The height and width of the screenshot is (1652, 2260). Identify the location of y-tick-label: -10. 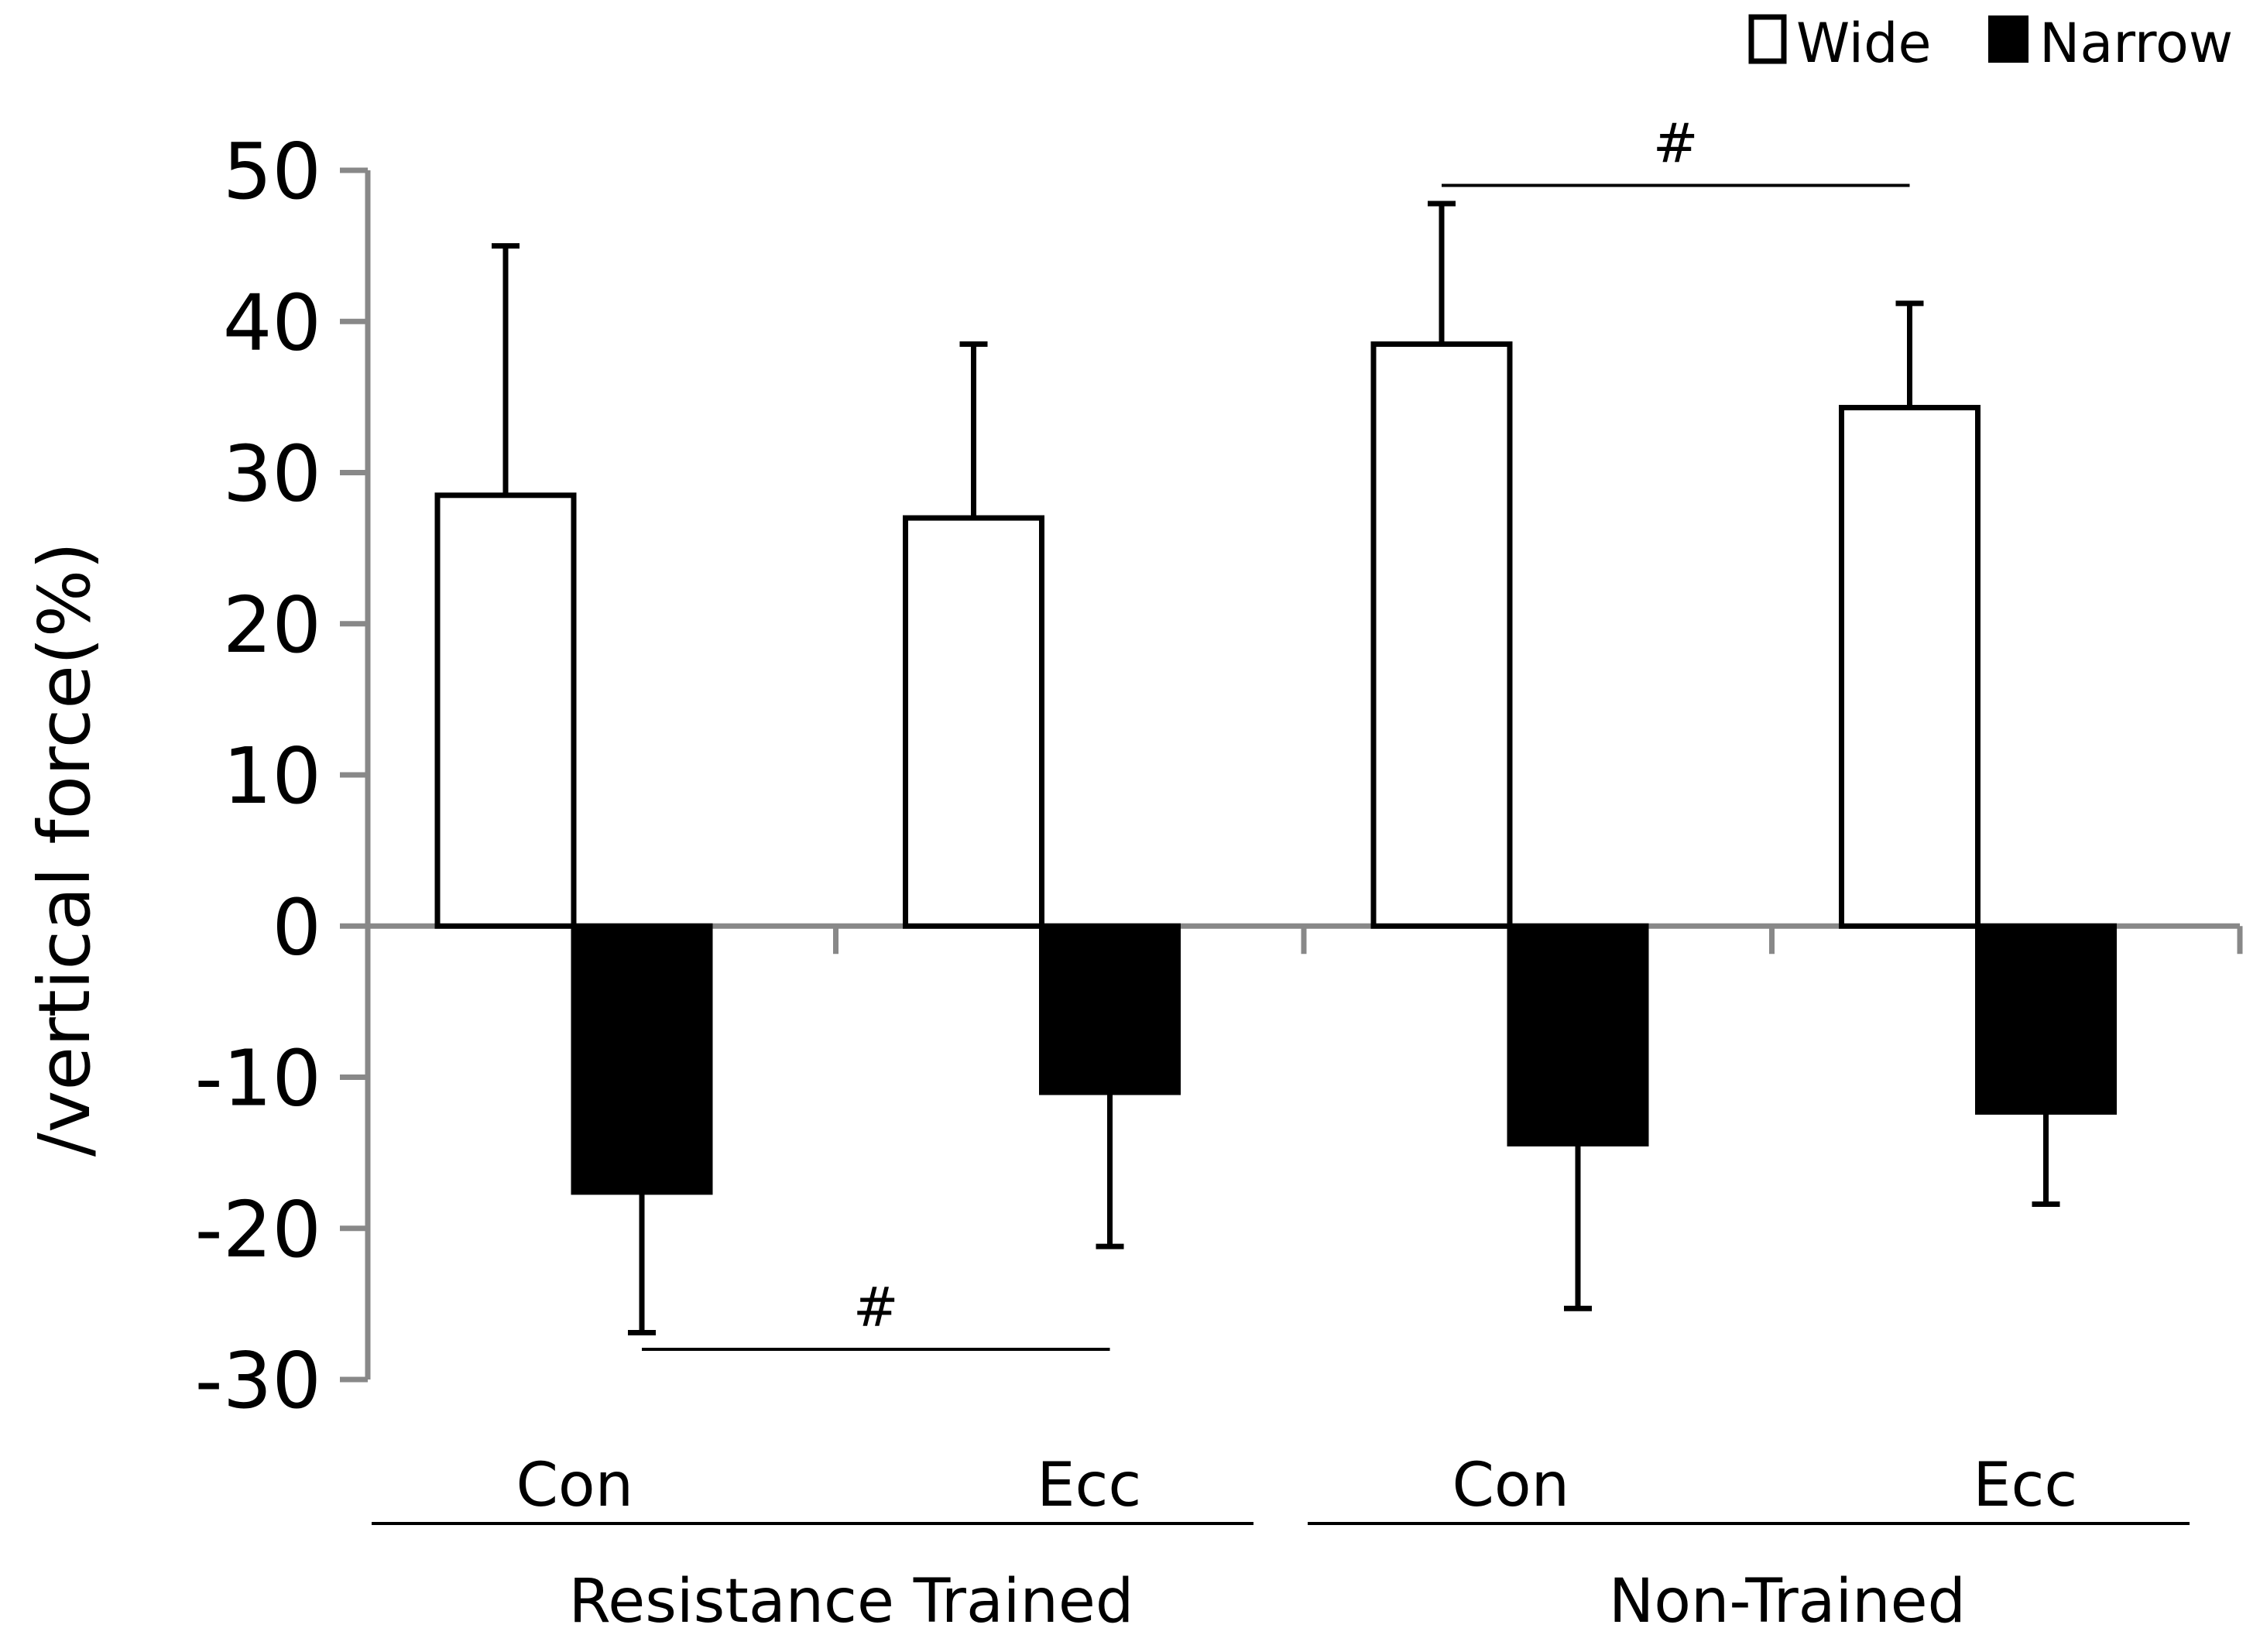
(258, 1078).